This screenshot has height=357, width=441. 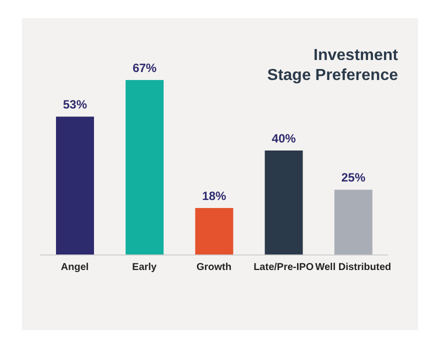 I want to click on data-label: 18%, so click(x=214, y=195).